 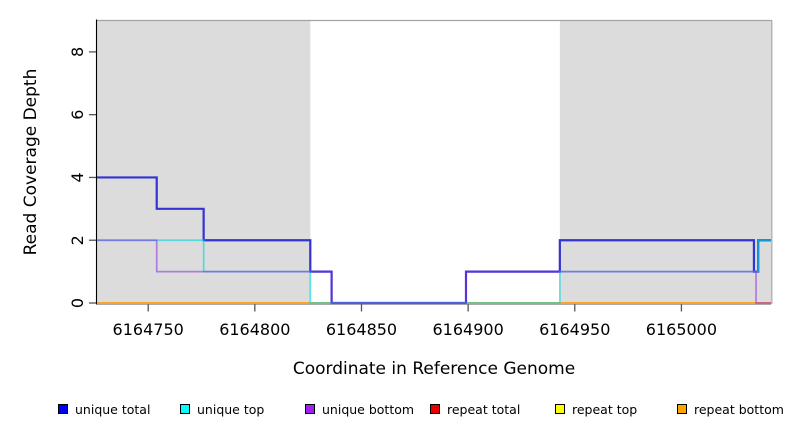 I want to click on legend-item-repeat-top: repeat top, so click(x=596, y=409).